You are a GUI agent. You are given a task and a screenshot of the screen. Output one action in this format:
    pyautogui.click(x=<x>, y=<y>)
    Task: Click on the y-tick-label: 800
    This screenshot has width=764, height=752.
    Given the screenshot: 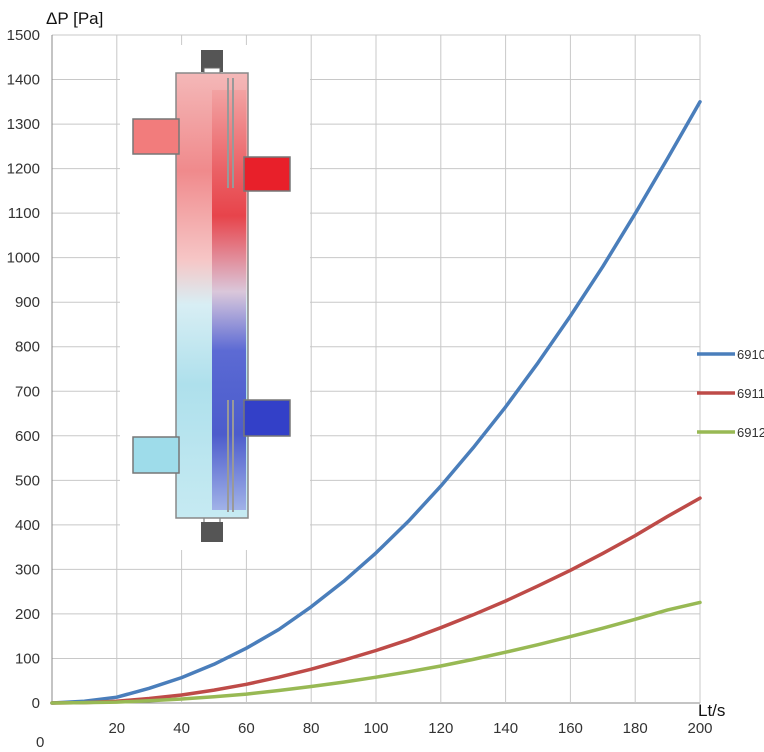 What is the action you would take?
    pyautogui.click(x=27, y=347)
    